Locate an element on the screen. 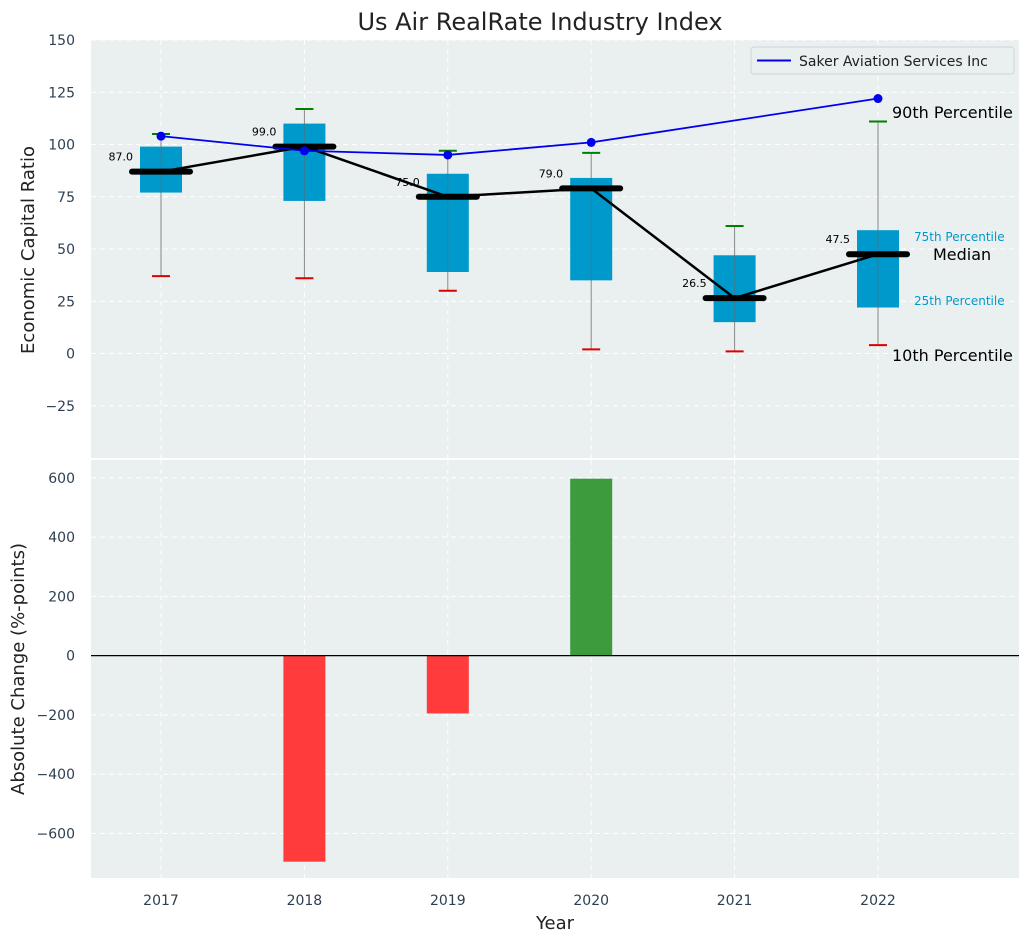  median-value-label: 75.0 is located at coordinates (407, 182).